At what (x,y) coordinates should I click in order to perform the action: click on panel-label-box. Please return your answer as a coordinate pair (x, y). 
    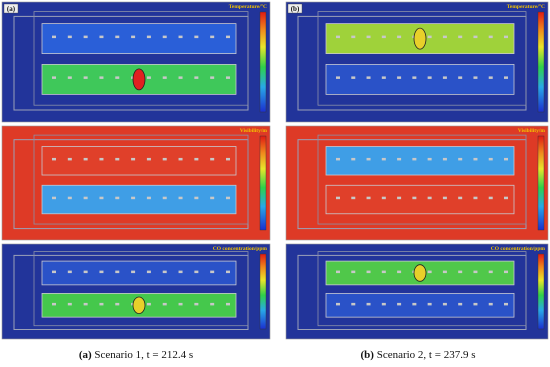
    Looking at the image, I should click on (295, 8).